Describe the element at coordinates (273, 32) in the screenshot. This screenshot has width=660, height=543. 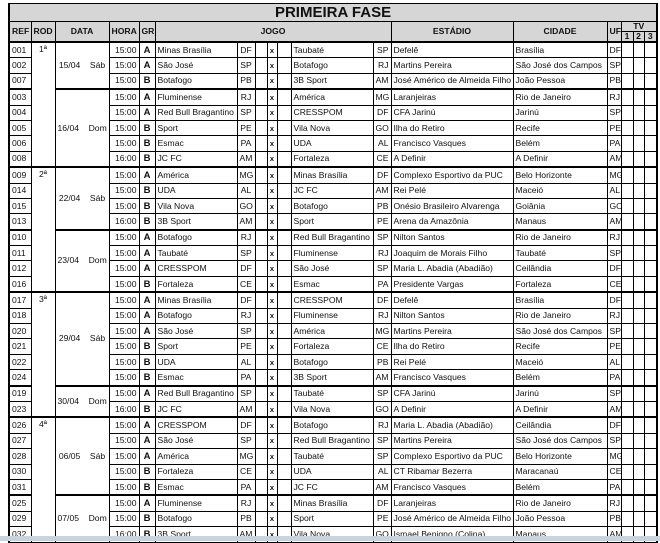
I see `header-jogo: JOGO` at that location.